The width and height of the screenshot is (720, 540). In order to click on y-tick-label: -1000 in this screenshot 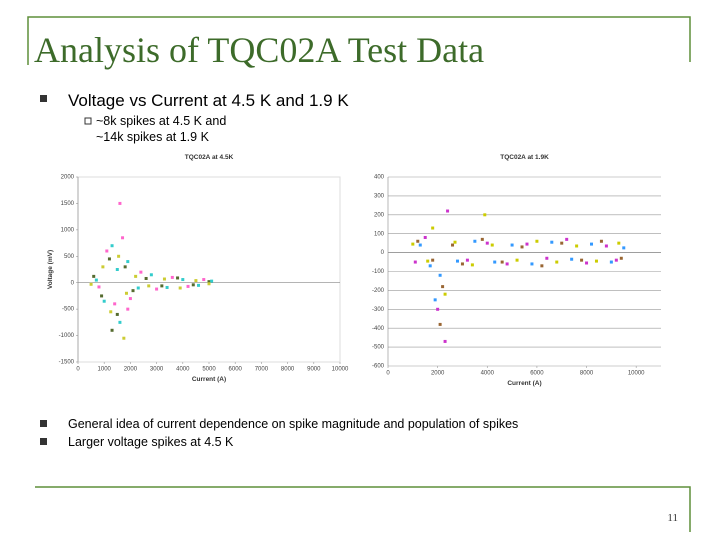, I will do `click(67, 336)`.